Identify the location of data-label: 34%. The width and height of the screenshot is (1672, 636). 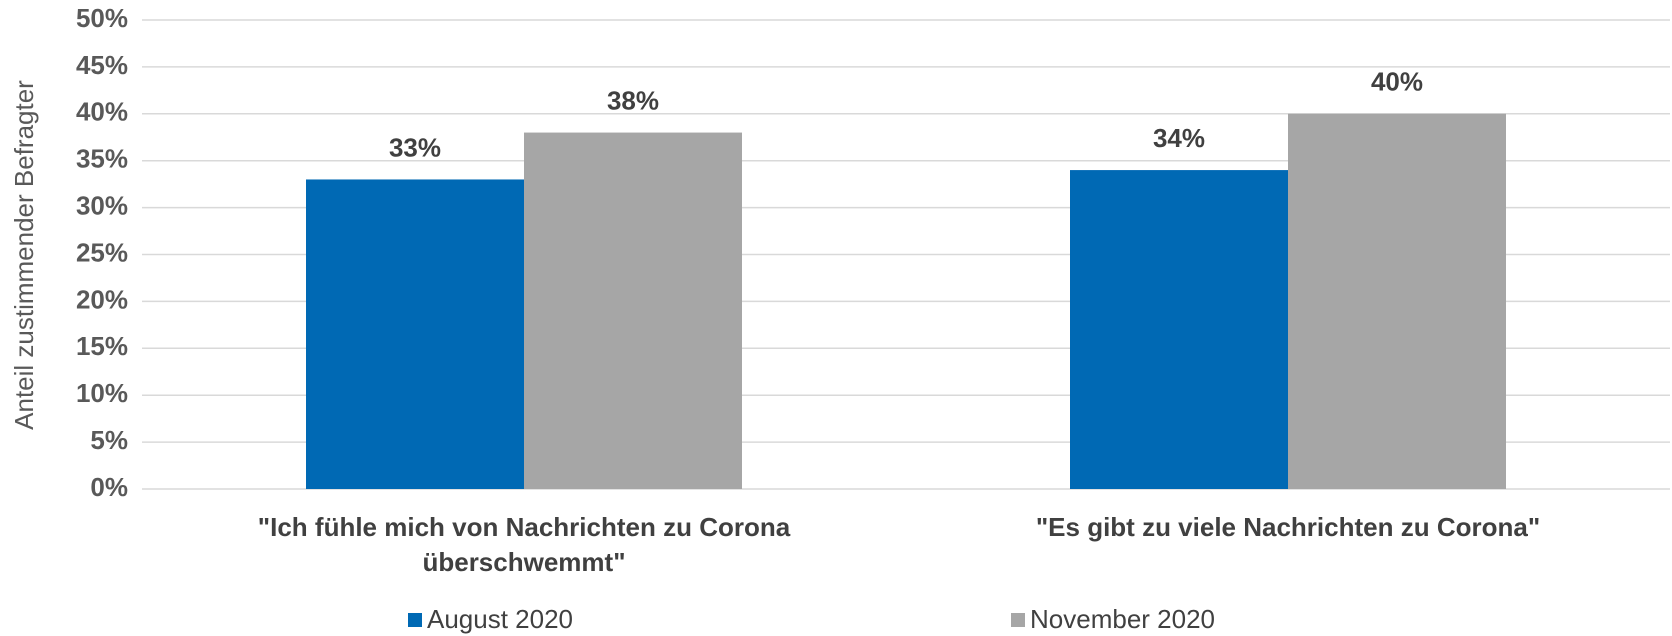
(1179, 138).